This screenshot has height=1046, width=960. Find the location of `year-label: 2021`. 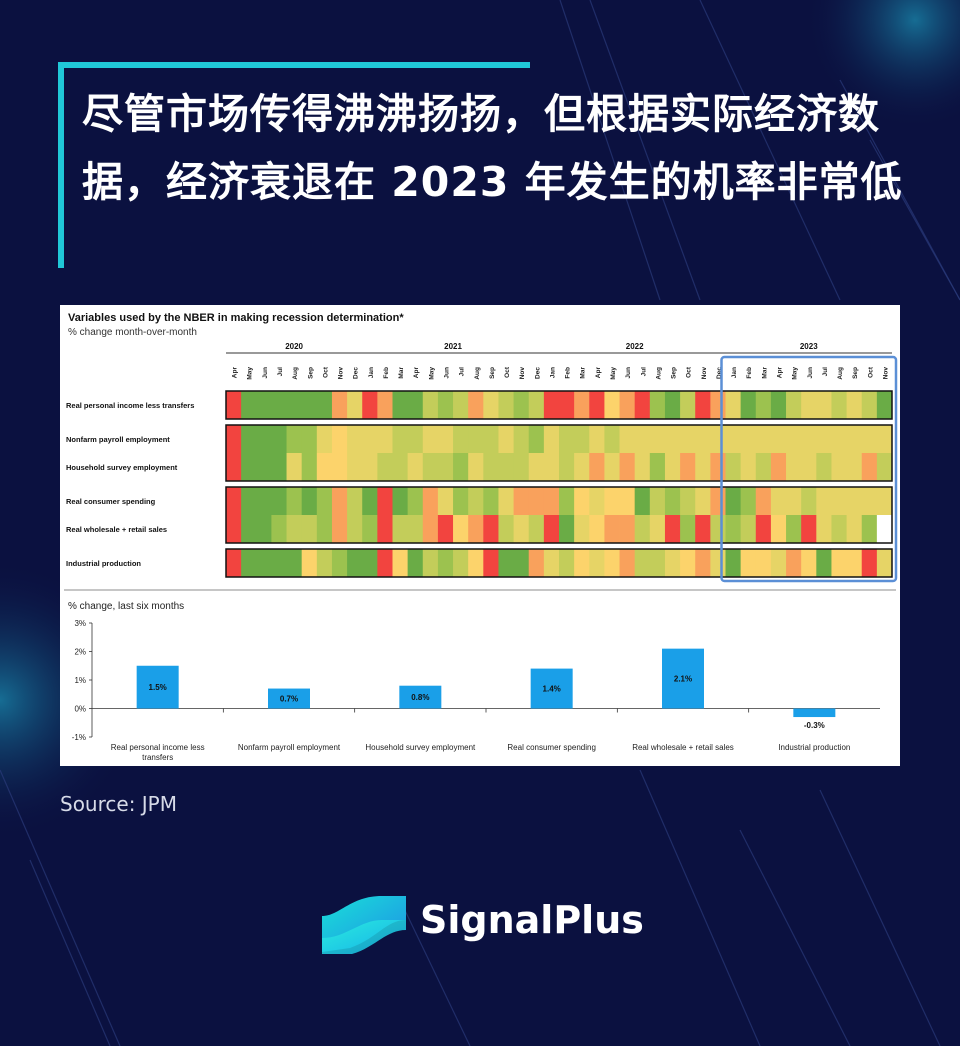

year-label: 2021 is located at coordinates (453, 346).